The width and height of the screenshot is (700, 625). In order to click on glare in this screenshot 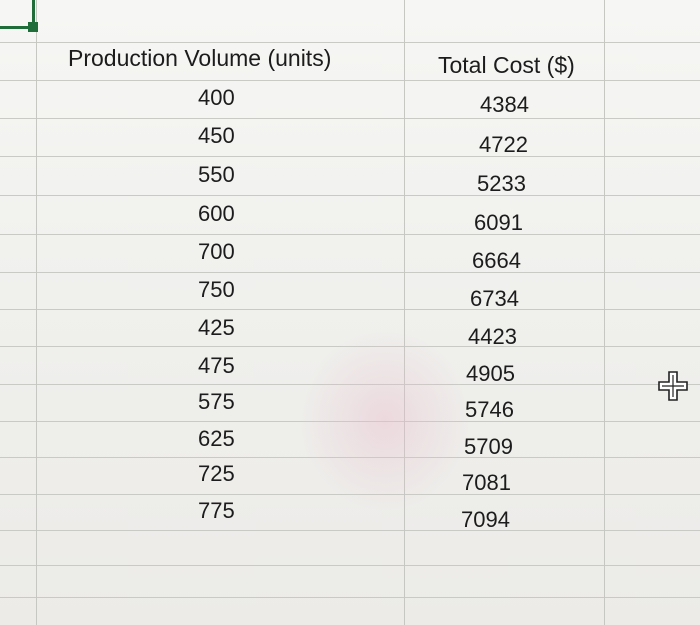, I will do `click(385, 420)`.